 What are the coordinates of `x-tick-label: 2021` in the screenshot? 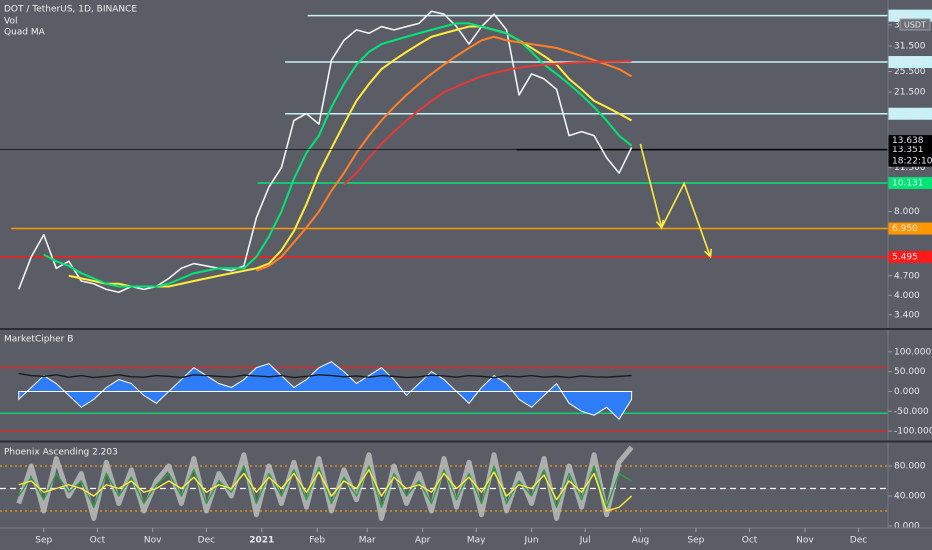 It's located at (261, 541).